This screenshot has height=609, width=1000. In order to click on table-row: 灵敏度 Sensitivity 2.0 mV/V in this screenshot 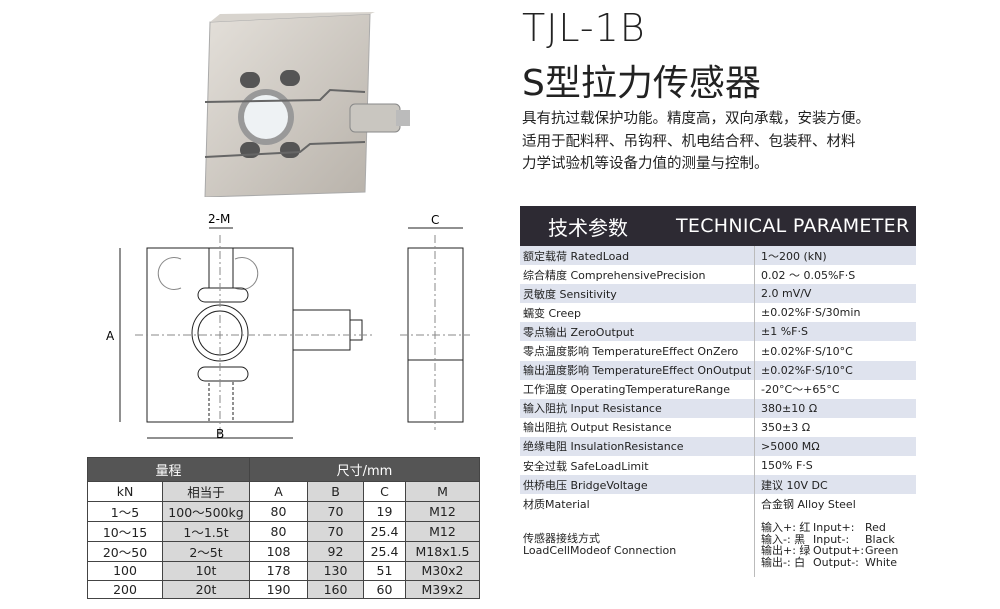, I will do `click(718, 294)`.